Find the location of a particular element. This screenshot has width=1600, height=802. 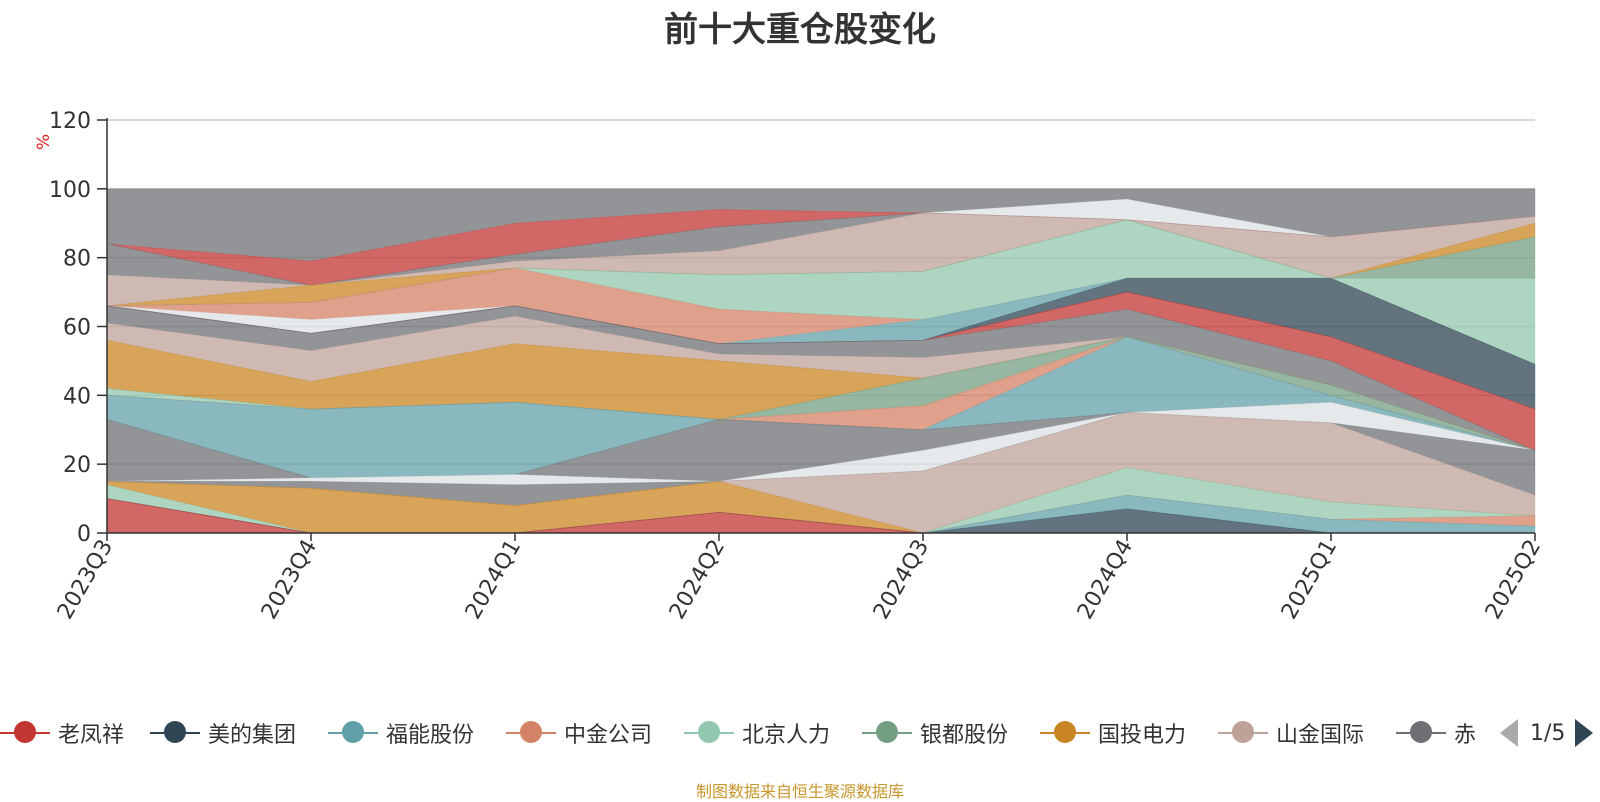

legend-item: 福能股份 is located at coordinates (401, 733).